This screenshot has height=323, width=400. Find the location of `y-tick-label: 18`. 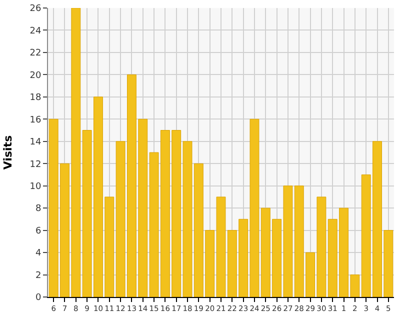

y-tick-label: 18 is located at coordinates (36, 98).